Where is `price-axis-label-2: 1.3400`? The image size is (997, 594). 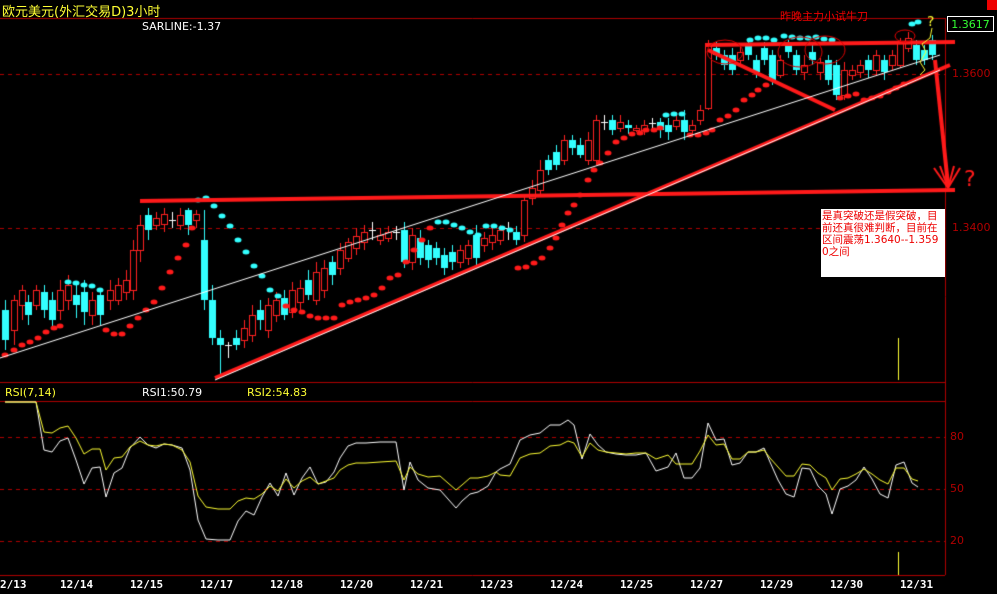 price-axis-label-2: 1.3400 is located at coordinates (971, 227).